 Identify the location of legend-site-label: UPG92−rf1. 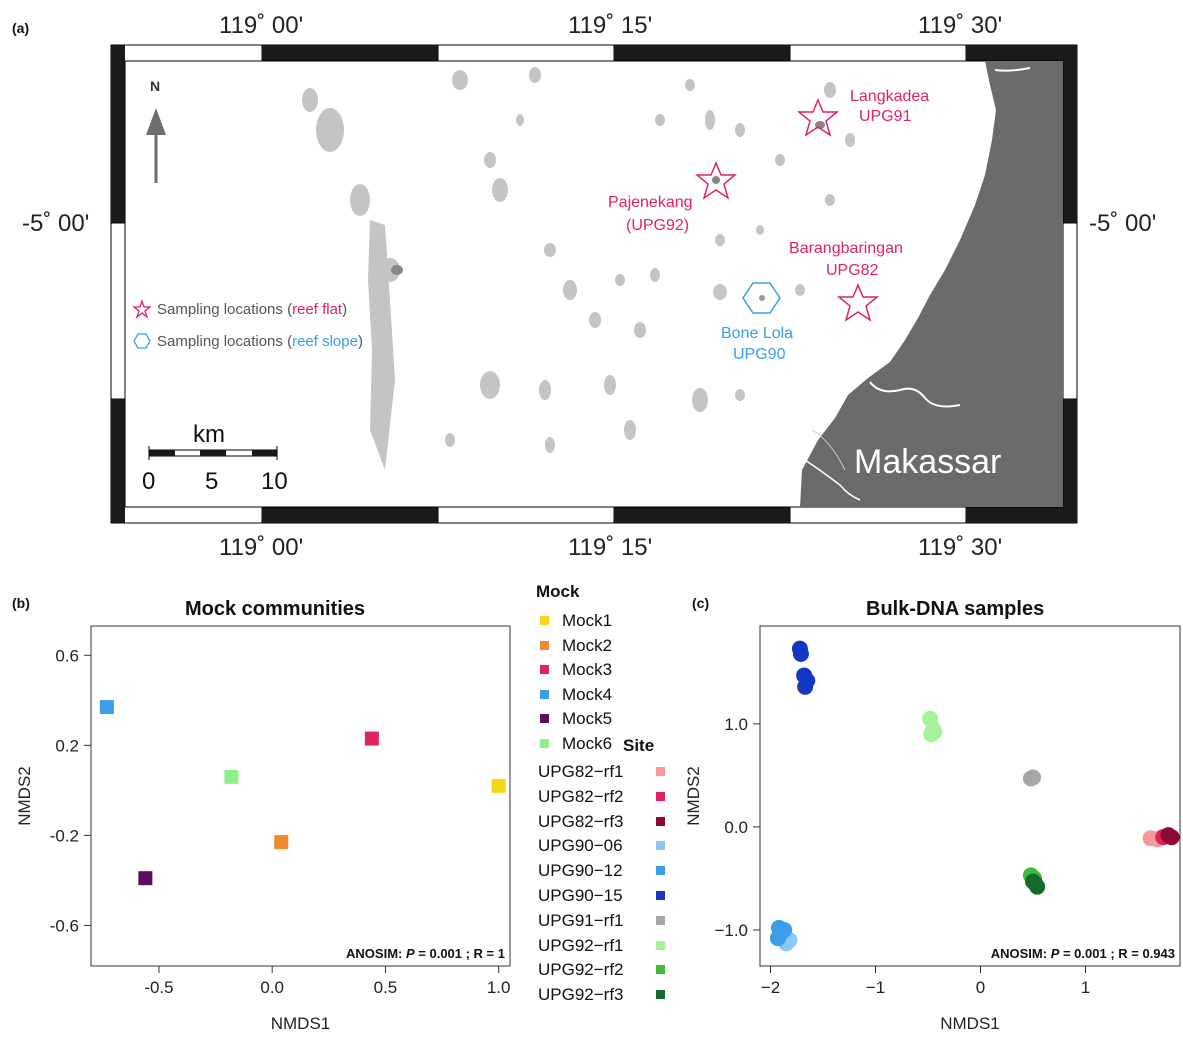
(581, 945).